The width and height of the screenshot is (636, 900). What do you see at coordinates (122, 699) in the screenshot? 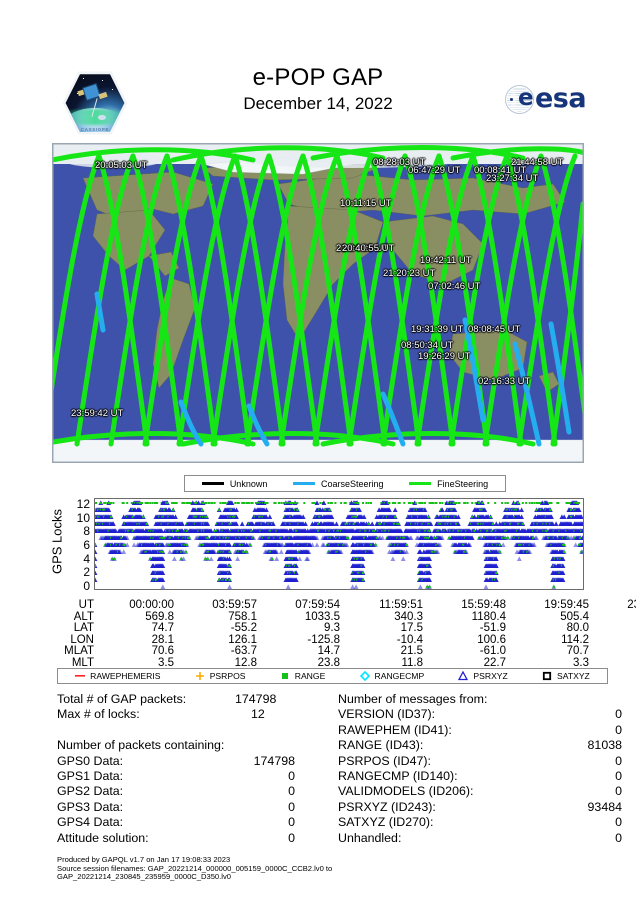
I see `total-packets-label: Total # of GAP packets:` at bounding box center [122, 699].